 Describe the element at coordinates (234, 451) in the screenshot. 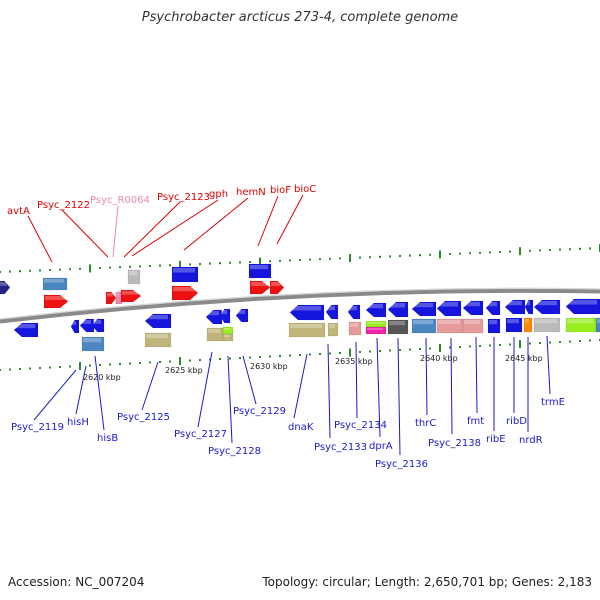

I see `gene-label-bottom: Psyc_2128` at that location.